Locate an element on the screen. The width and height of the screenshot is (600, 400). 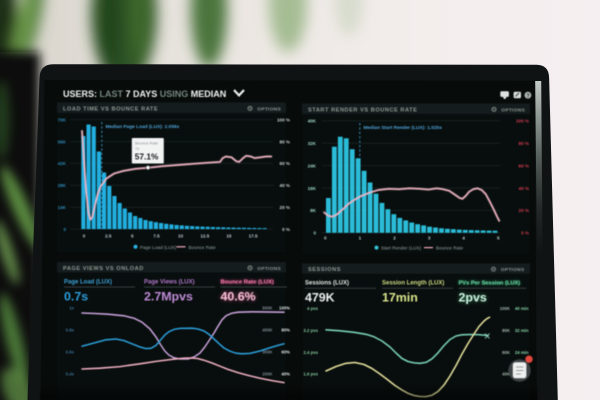
svg-text: 17min is located at coordinates (400, 298).